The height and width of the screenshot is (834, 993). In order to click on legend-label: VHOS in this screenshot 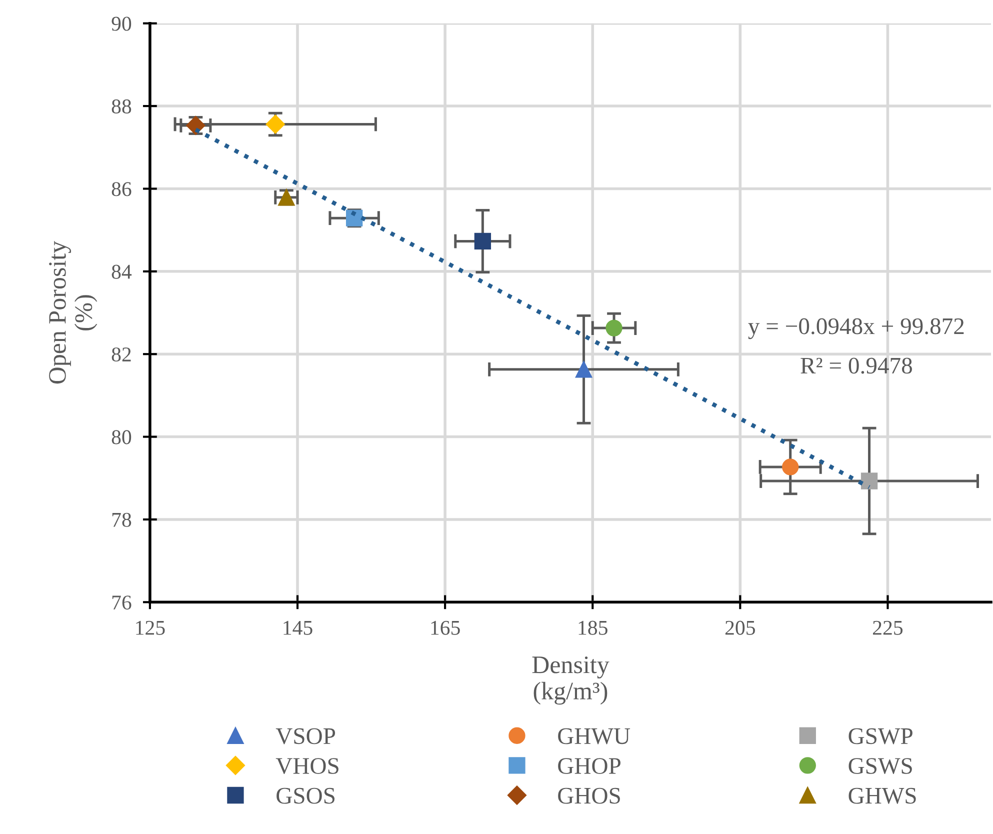, I will do `click(307, 766)`.